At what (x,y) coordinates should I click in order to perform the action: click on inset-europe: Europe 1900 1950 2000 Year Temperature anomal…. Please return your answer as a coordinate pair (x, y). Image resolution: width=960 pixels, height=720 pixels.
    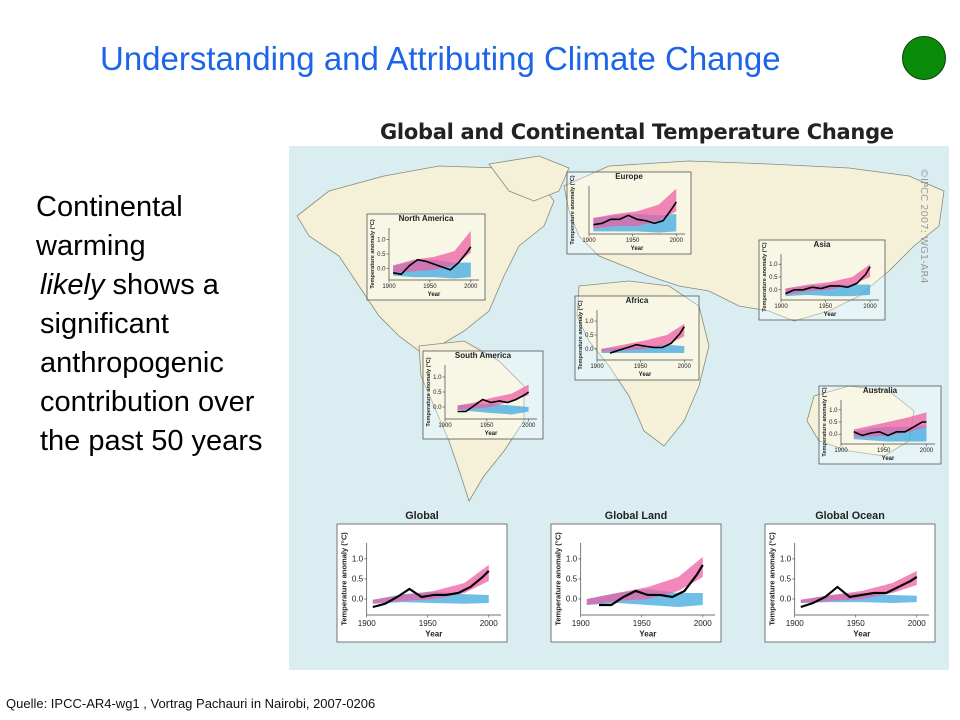
    Looking at the image, I should click on (629, 213).